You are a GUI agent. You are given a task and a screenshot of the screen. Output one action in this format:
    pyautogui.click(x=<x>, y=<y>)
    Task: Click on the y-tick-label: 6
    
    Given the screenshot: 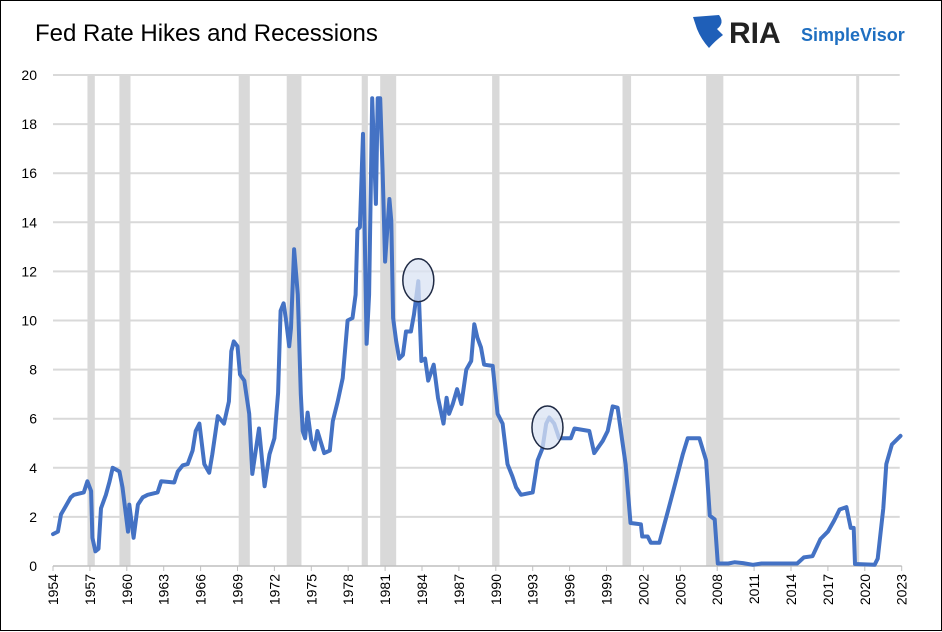 What is the action you would take?
    pyautogui.click(x=33, y=419)
    